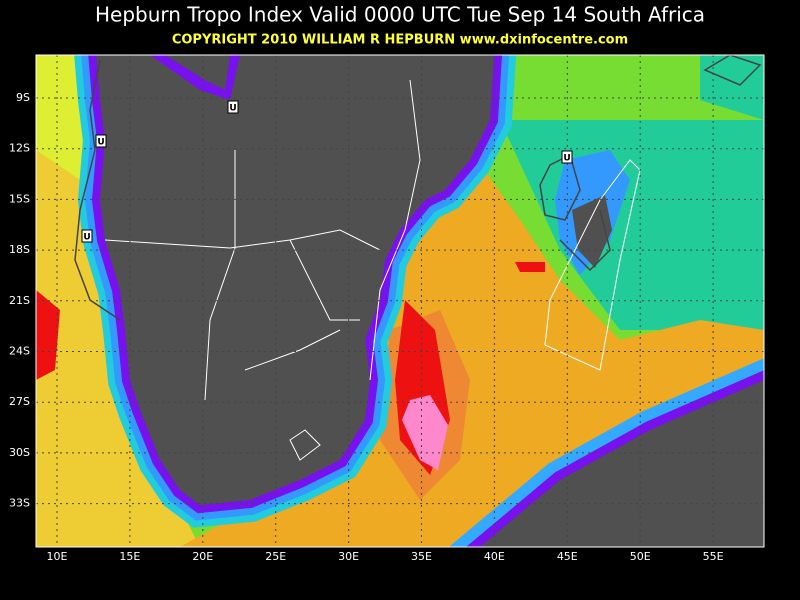  I want to click on lat-label: 12S, so click(19, 148).